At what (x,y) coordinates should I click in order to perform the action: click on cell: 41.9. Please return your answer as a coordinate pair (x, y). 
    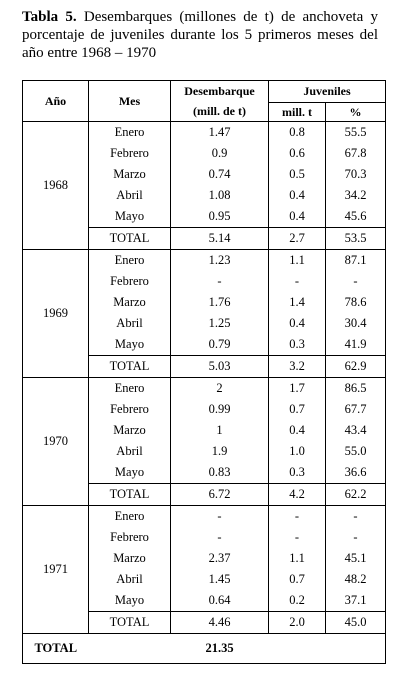
    Looking at the image, I should click on (355, 345).